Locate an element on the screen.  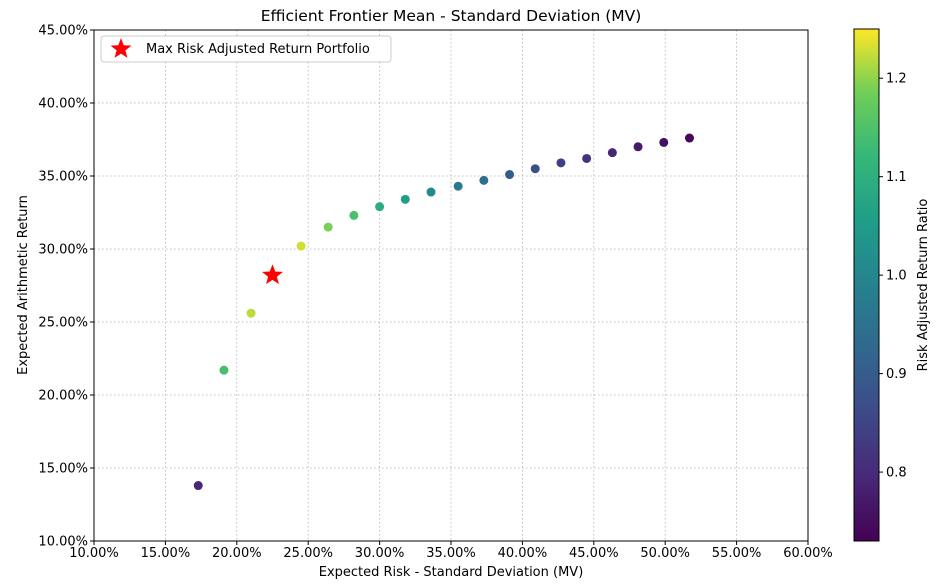
colorbar-ticks: 0.8 0.9 1.0 1.1 1.2 is located at coordinates (893, 276).